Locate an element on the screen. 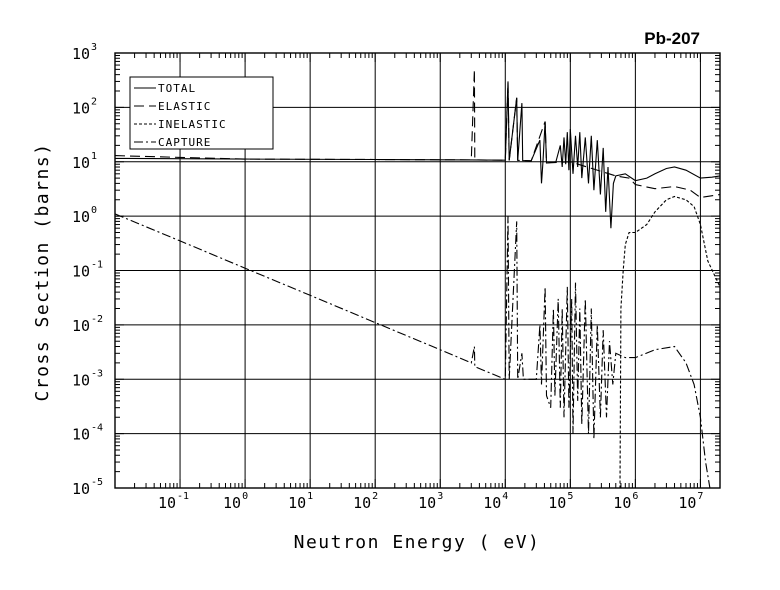 The width and height of the screenshot is (780, 590). x-tick-exponent: 5 is located at coordinates (570, 496).